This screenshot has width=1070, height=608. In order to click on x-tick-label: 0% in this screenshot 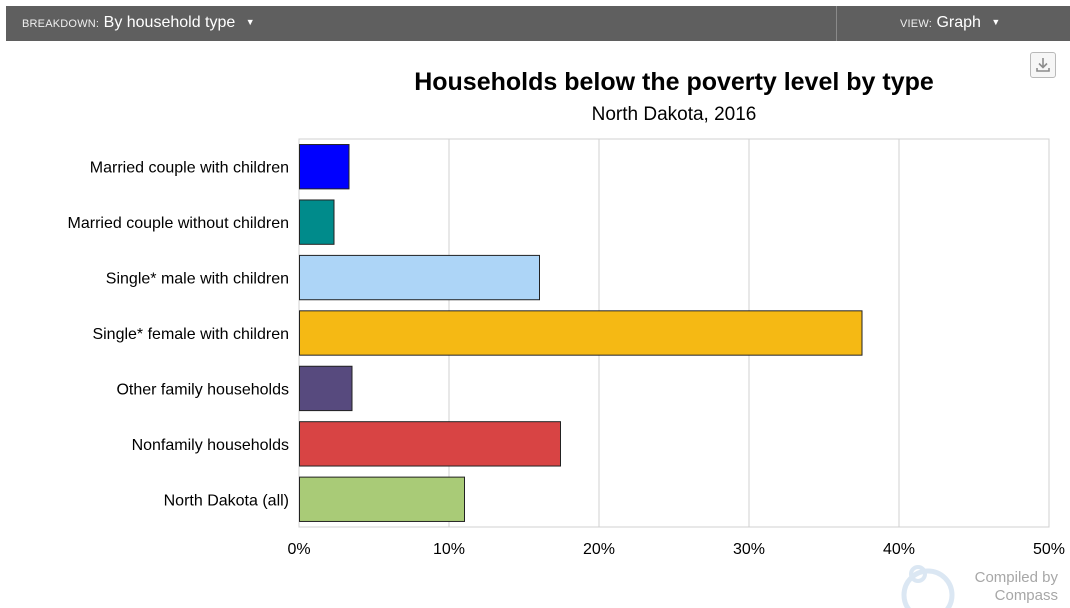, I will do `click(298, 549)`.